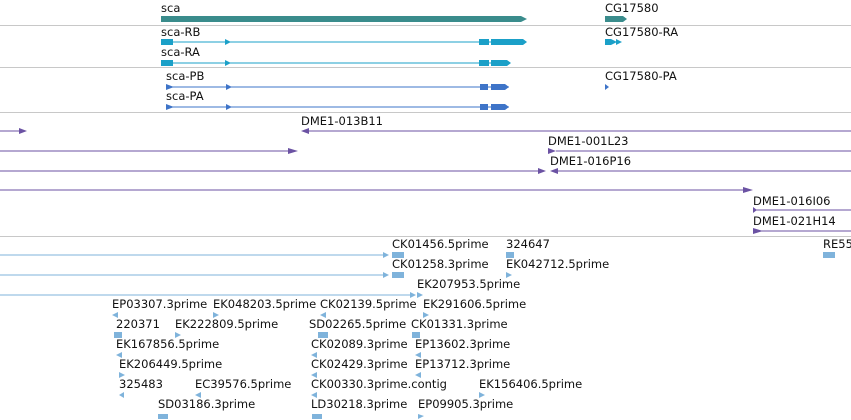  I want to click on protein-label-sca-pa: sca-PA, so click(185, 96).